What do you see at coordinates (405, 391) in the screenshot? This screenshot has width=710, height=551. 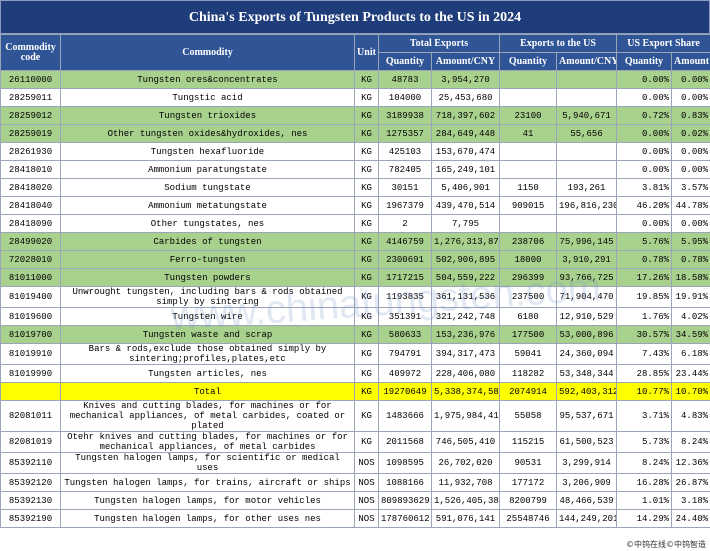 I see `table-cell: 19270649` at bounding box center [405, 391].